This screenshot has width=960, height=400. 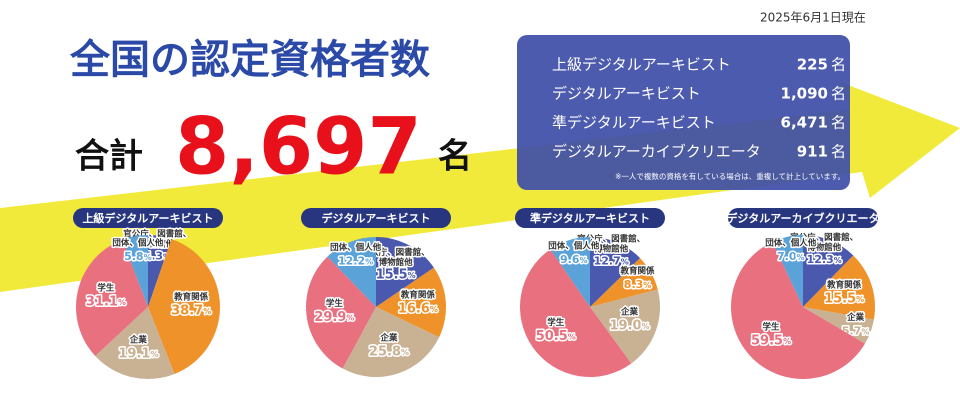 What do you see at coordinates (574, 259) in the screenshot?
I see `slice-value-label: 9.6%` at bounding box center [574, 259].